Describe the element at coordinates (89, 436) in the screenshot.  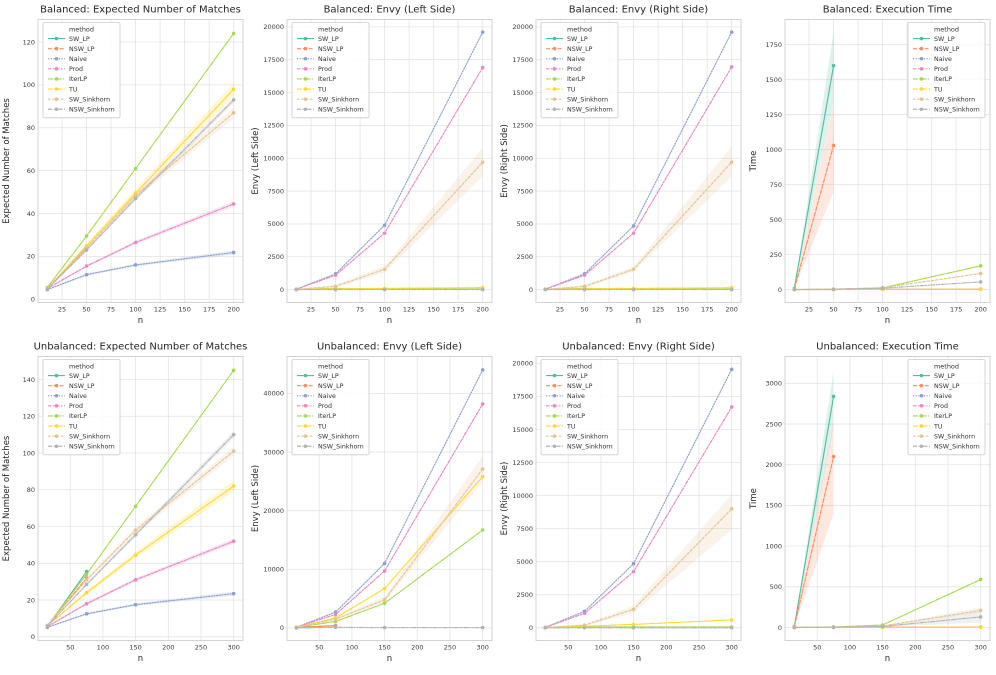
I see `legend-label-SW_Sinkhorn: SW_Sinkhorn` at that location.